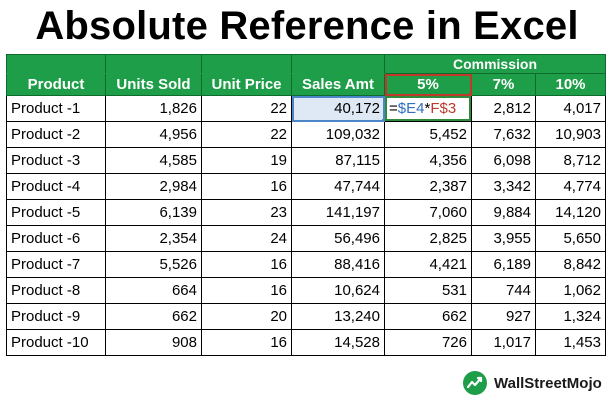 The width and height of the screenshot is (614, 403). I want to click on brand-name: WallStreetMojo, so click(548, 383).